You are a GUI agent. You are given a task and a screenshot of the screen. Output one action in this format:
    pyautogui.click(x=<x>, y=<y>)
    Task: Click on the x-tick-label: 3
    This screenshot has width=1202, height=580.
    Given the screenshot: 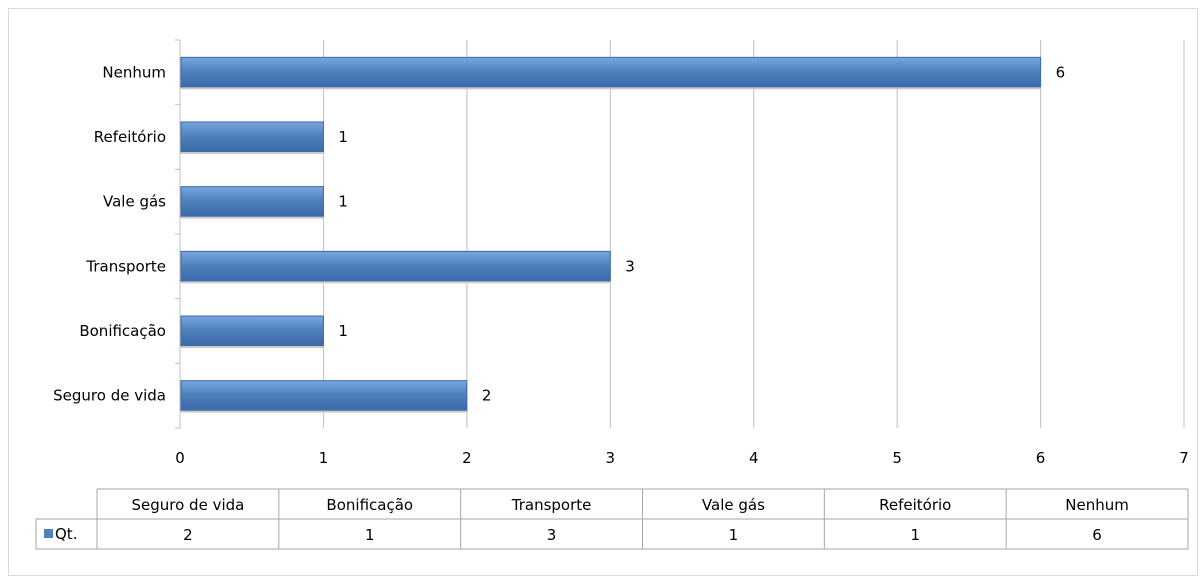 What is the action you would take?
    pyautogui.click(x=611, y=458)
    